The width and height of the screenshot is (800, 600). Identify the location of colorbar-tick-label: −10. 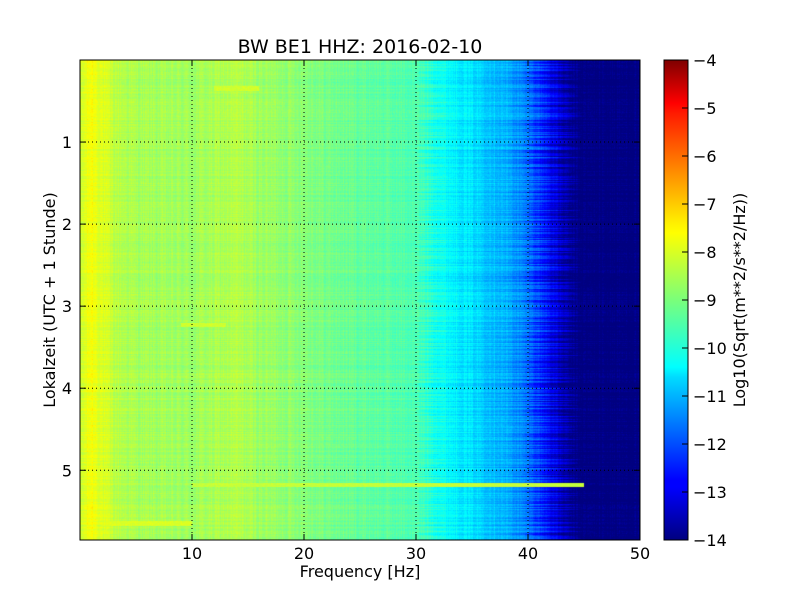
(710, 348).